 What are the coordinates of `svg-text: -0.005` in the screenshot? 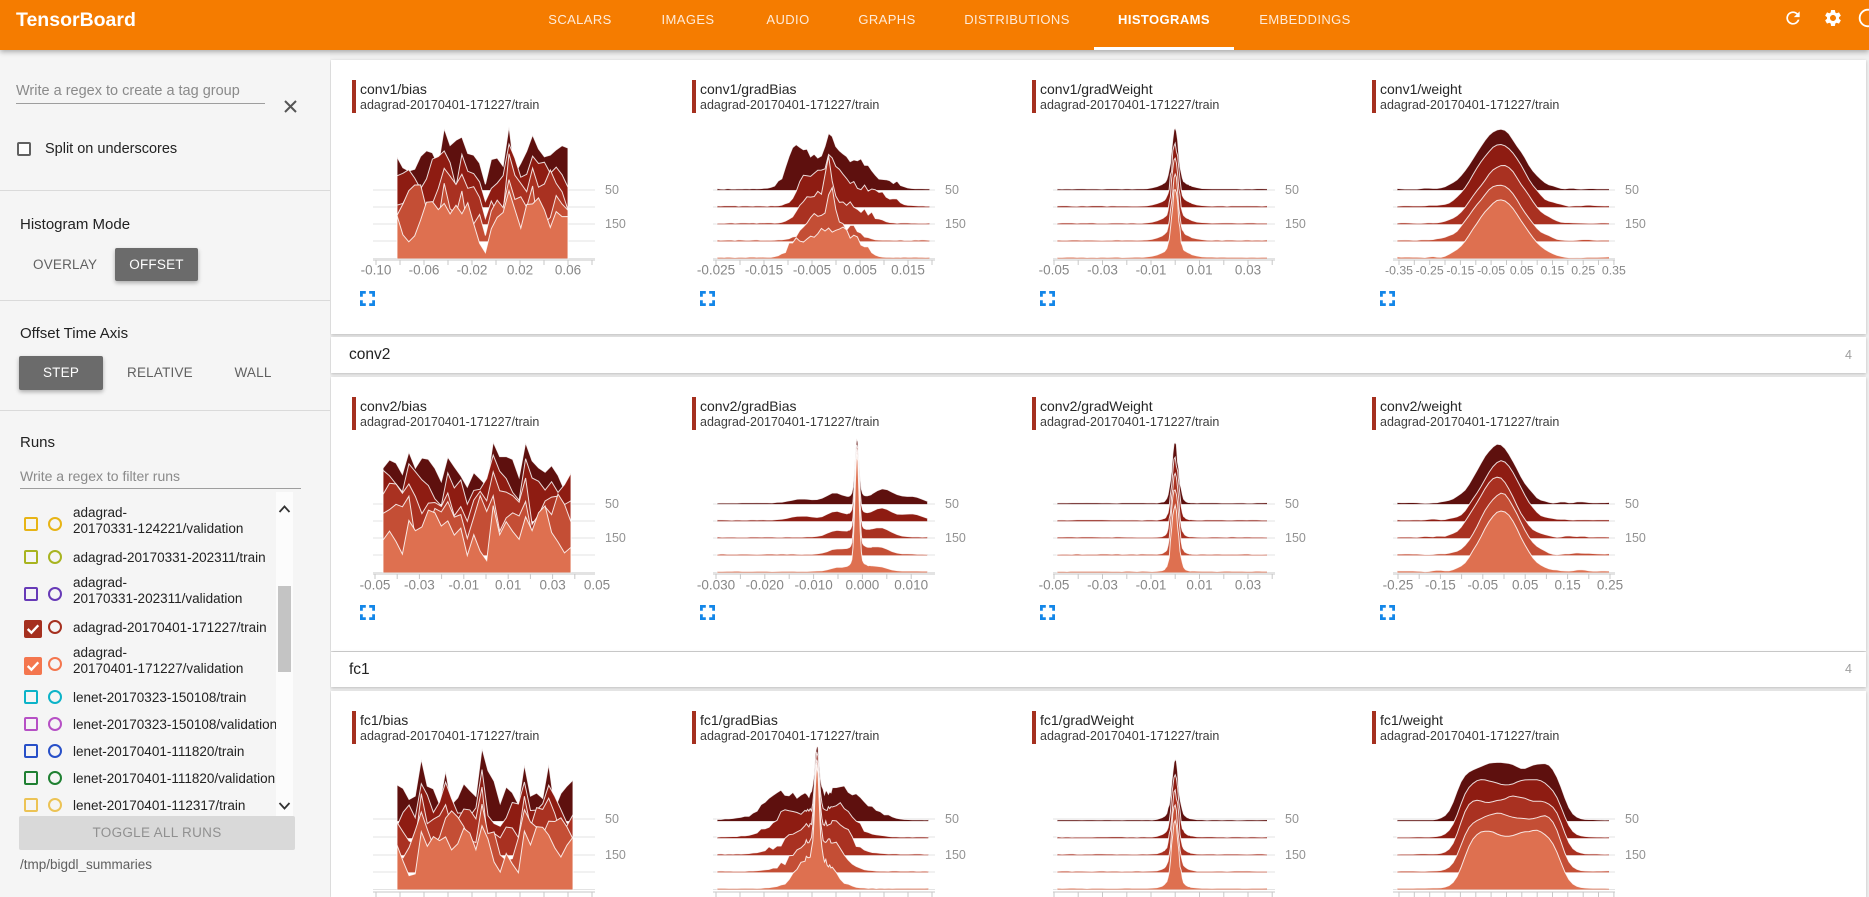 It's located at (812, 270).